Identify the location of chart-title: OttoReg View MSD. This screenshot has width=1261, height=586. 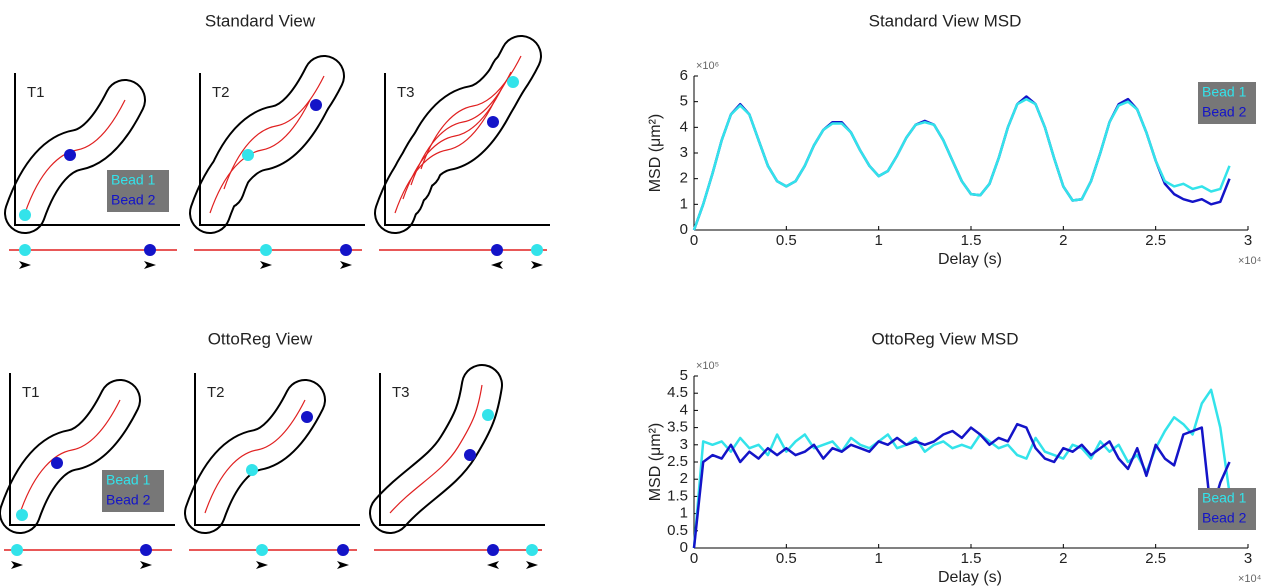
(944, 338).